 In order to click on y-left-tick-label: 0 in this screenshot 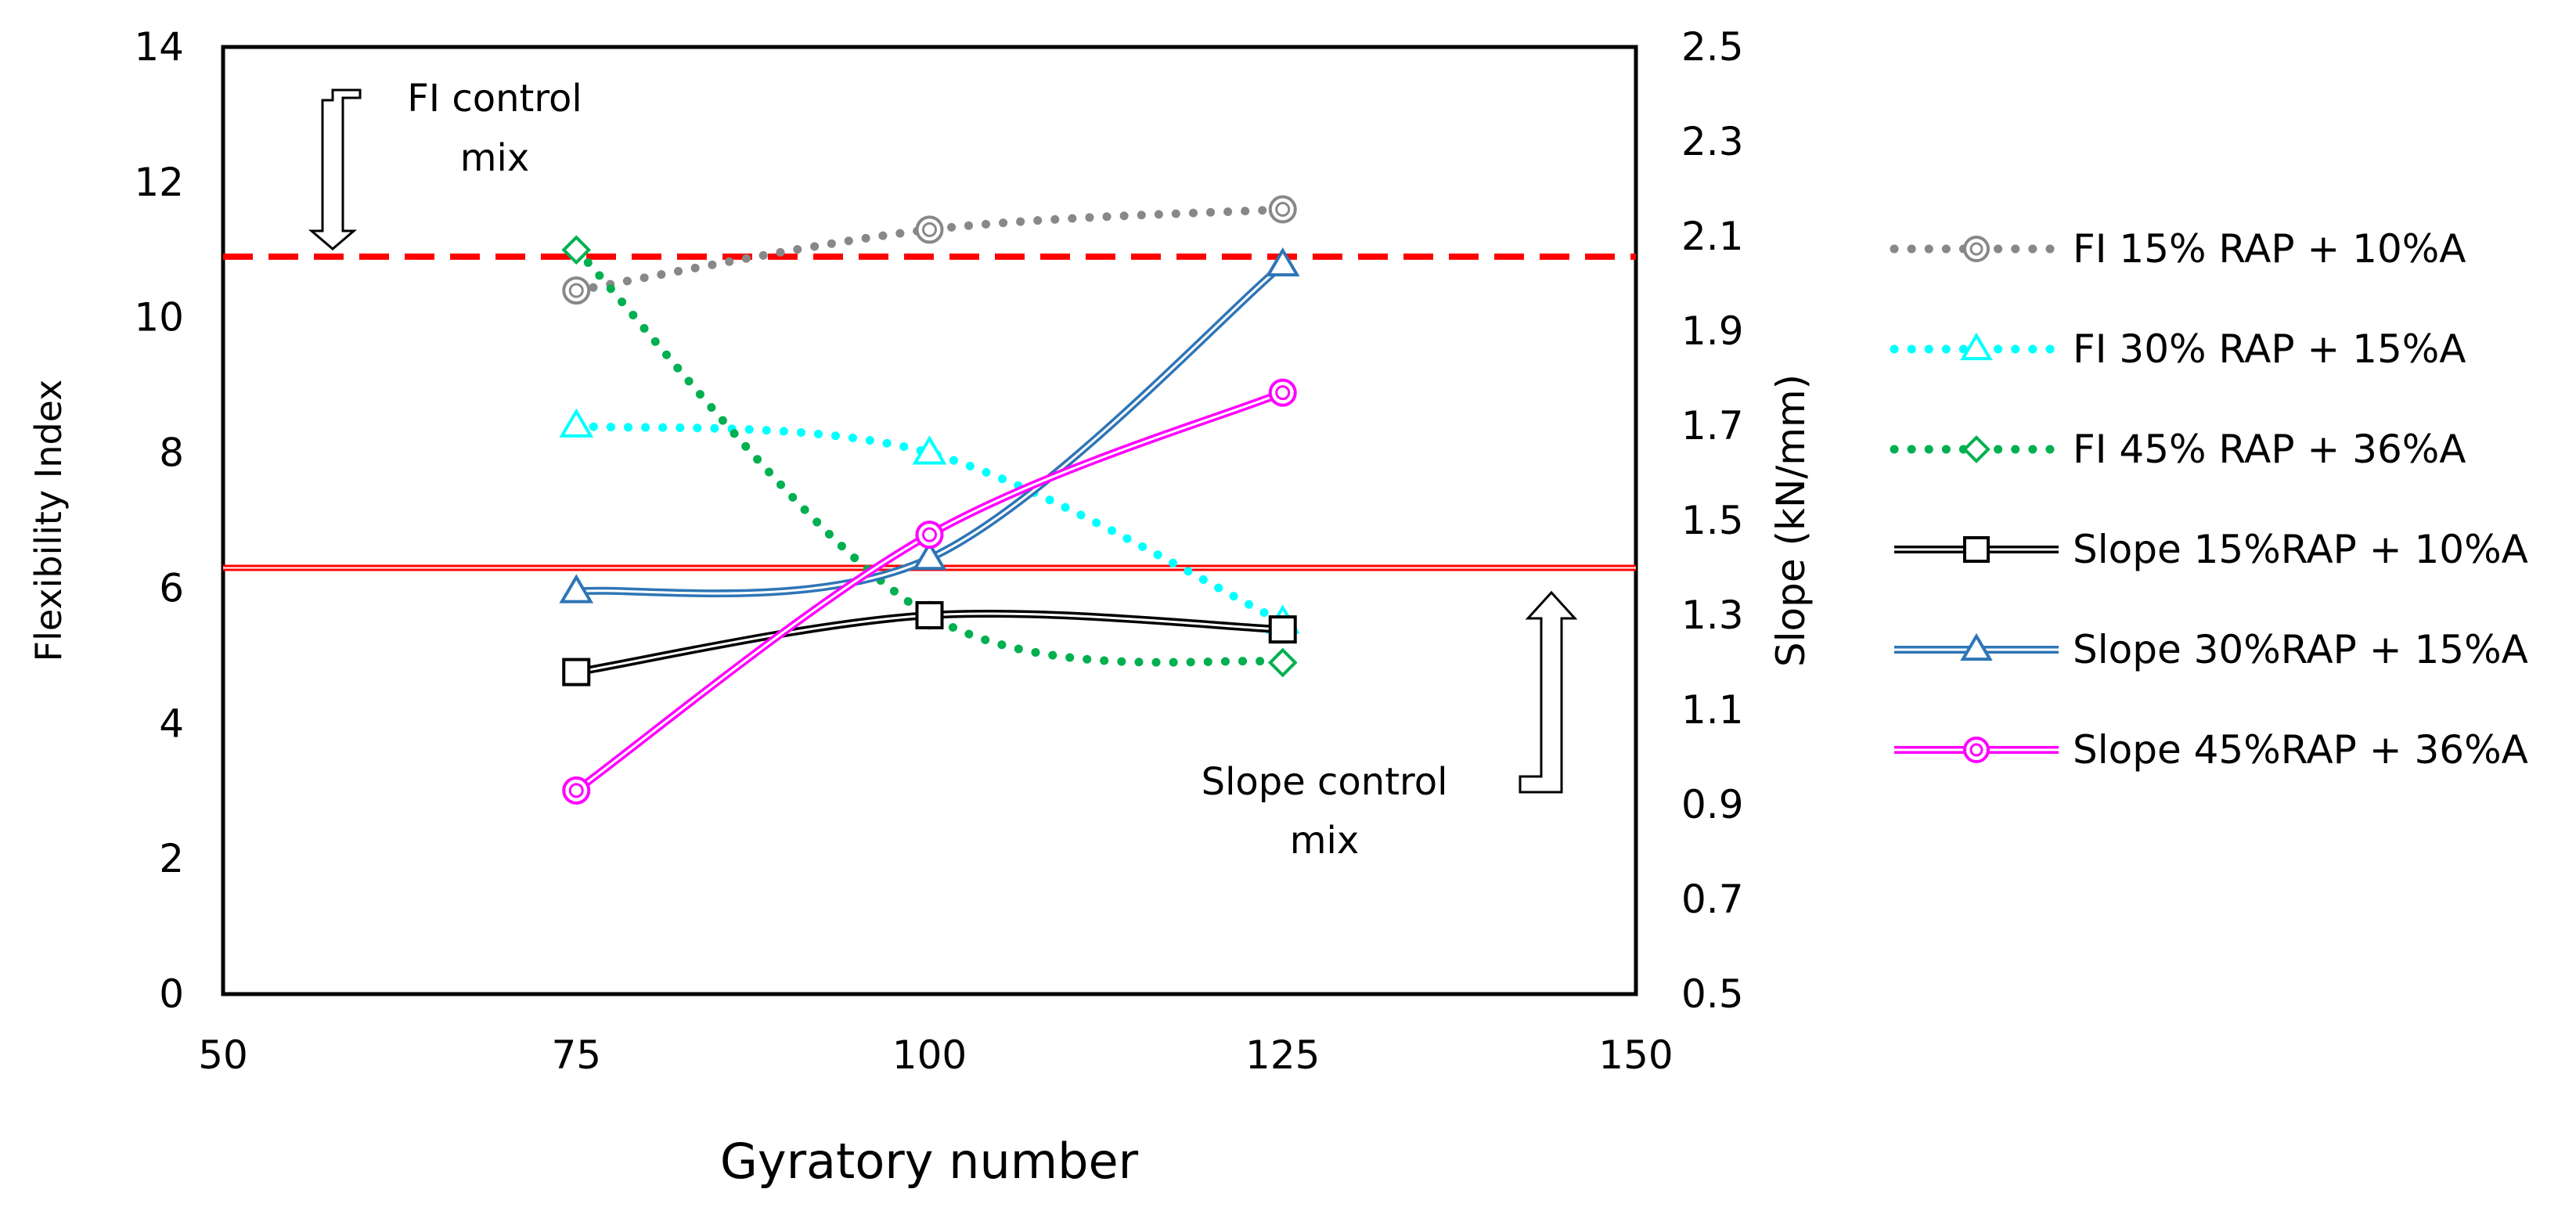, I will do `click(171, 994)`.